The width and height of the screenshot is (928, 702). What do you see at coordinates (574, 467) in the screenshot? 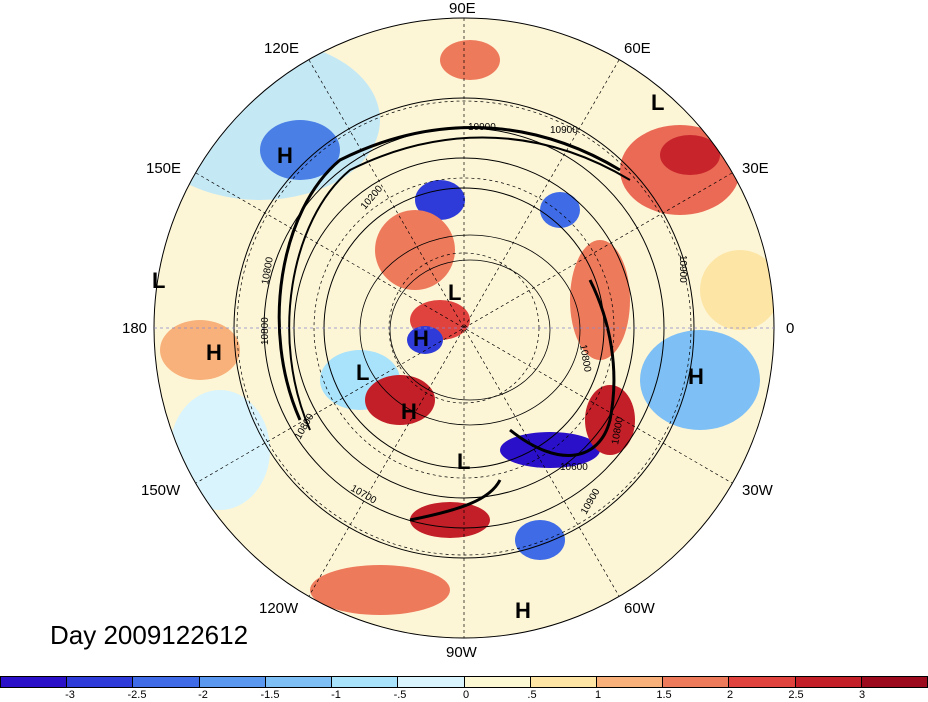
I see `contour-label: 10600` at bounding box center [574, 467].